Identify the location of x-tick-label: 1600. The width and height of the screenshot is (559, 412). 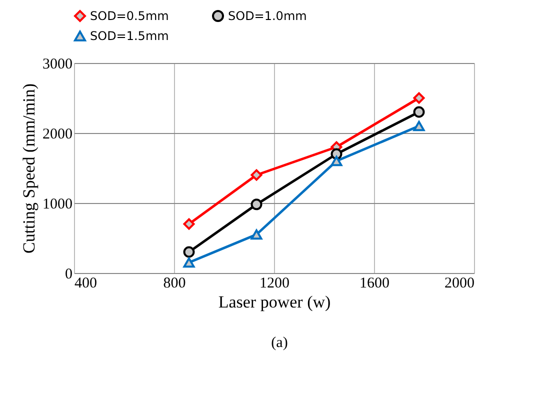
(375, 284).